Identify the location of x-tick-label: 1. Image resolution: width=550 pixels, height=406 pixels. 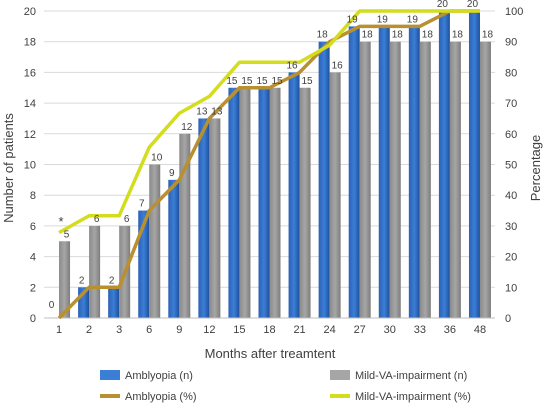
(59, 330).